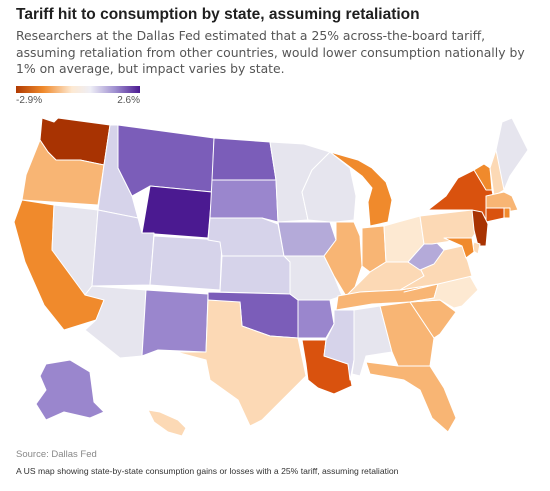 This screenshot has height=491, width=550. What do you see at coordinates (80, 98) in the screenshot?
I see `color-legend: -2.9% 2.6%` at bounding box center [80, 98].